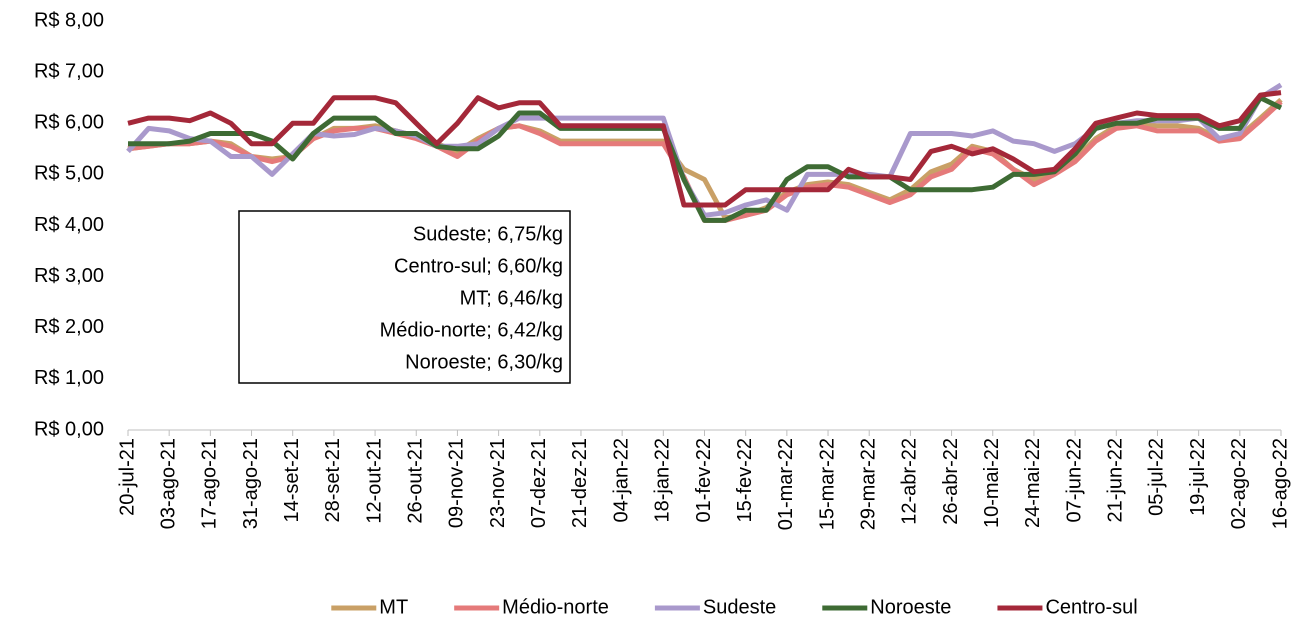  Describe the element at coordinates (951, 481) in the screenshot. I see `x-tick-label: 26-abr-22` at that location.